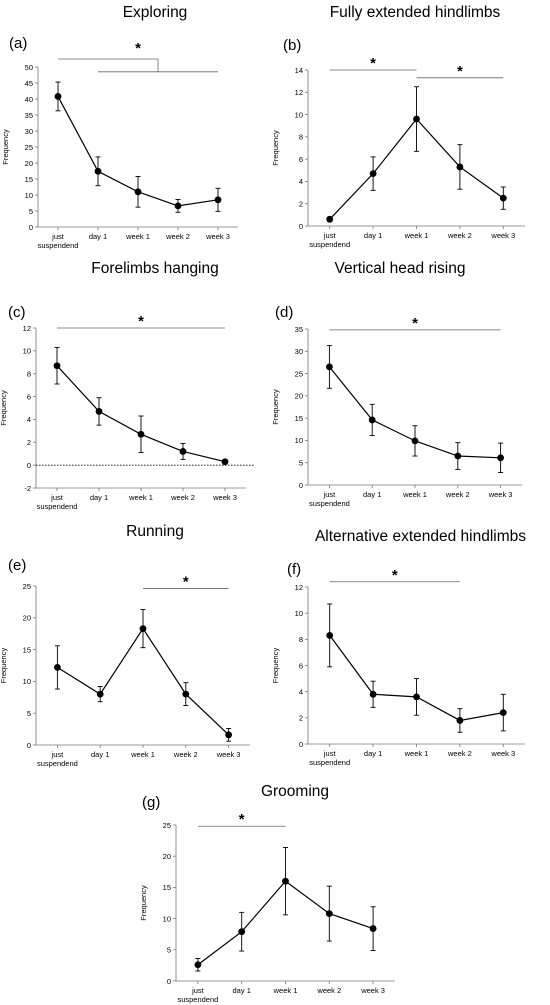 The height and width of the screenshot is (1005, 550). Describe the element at coordinates (151, 802) in the screenshot. I see `panel-letter: (g)` at that location.